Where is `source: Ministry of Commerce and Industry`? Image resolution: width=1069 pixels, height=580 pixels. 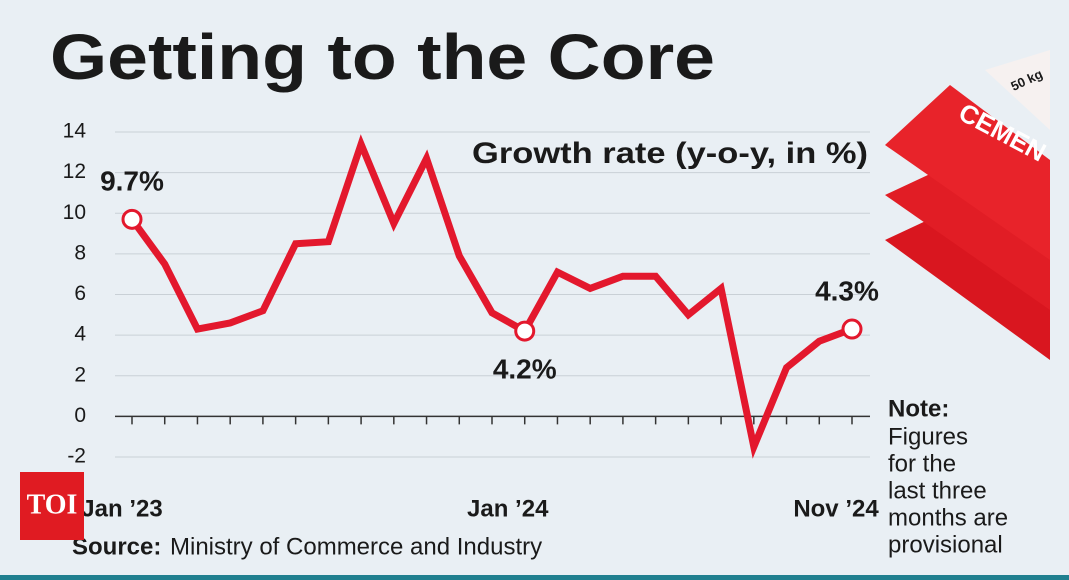 source: Ministry of Commerce and Industry is located at coordinates (356, 546).